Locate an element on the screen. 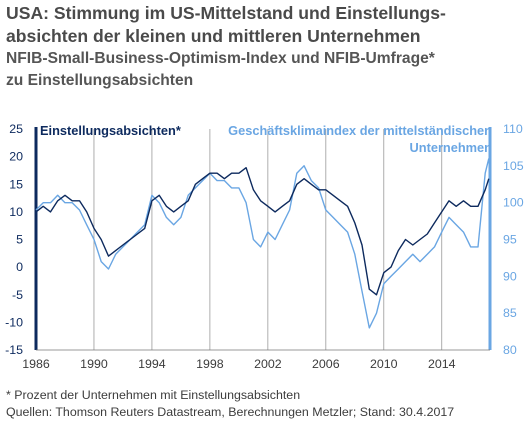 The width and height of the screenshot is (529, 431). left-y-tick-label: 0 is located at coordinates (19, 267).